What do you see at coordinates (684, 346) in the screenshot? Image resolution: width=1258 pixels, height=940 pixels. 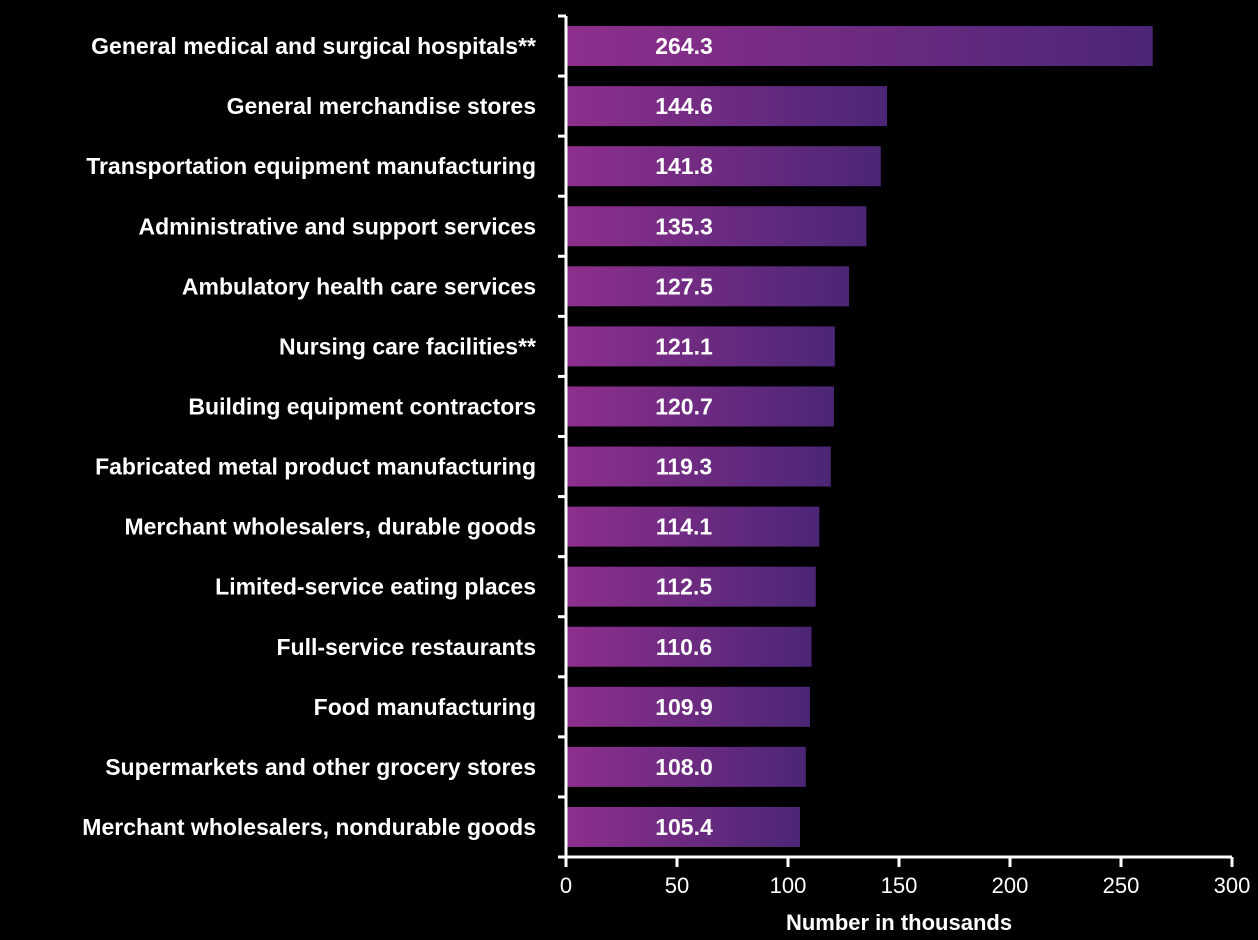 I see `value-label: 121.1` at bounding box center [684, 346].